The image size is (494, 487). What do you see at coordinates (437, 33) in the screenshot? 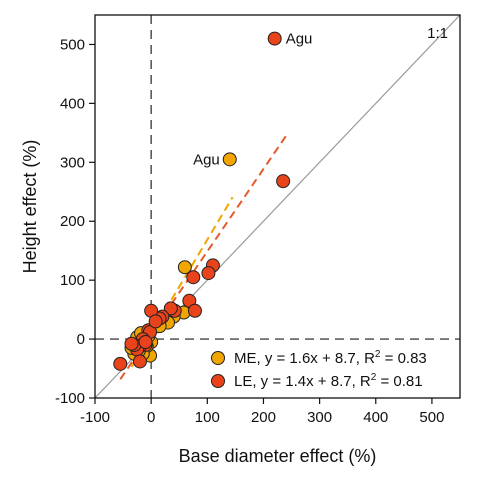
I see `one-to-one-label: 1:1` at bounding box center [437, 33].